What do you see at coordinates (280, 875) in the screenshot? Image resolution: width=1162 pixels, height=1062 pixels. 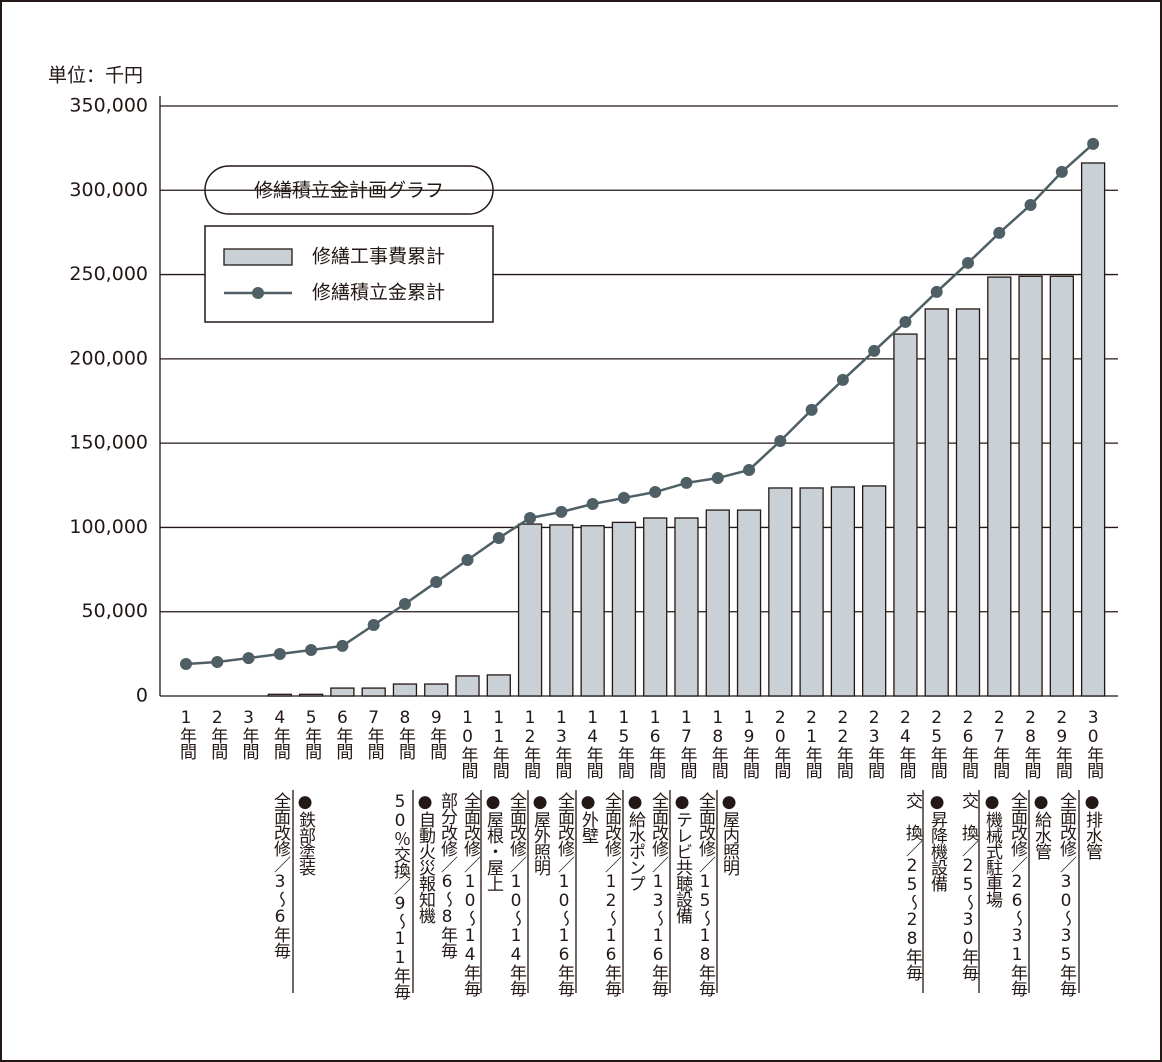 I see `annotation: 全面改修／3〜6年毎` at bounding box center [280, 875].